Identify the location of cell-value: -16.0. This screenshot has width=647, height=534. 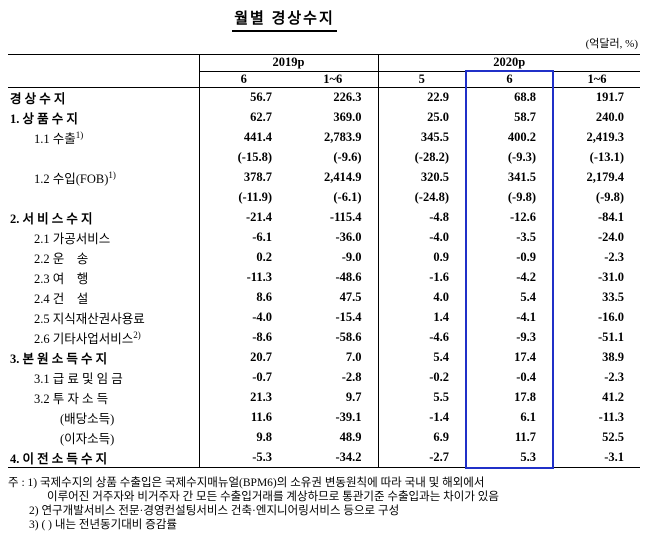
(611, 317).